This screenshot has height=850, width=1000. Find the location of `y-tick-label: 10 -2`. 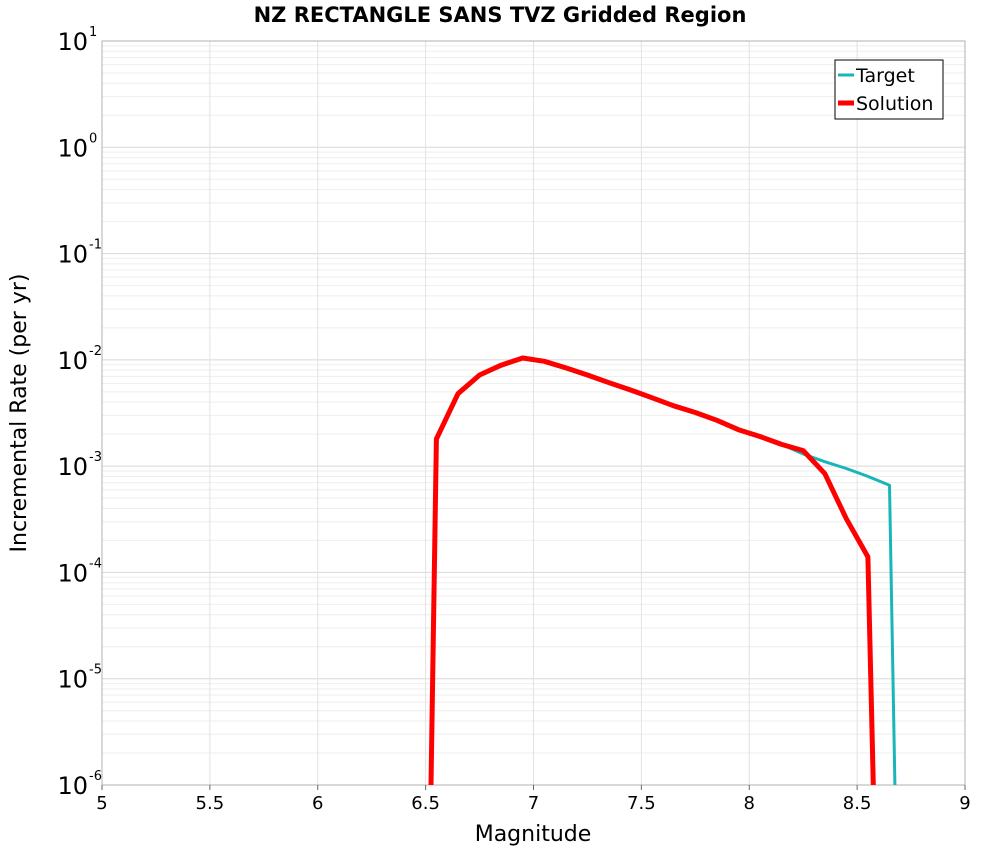

y-tick-label: 10 -2 is located at coordinates (79, 359).